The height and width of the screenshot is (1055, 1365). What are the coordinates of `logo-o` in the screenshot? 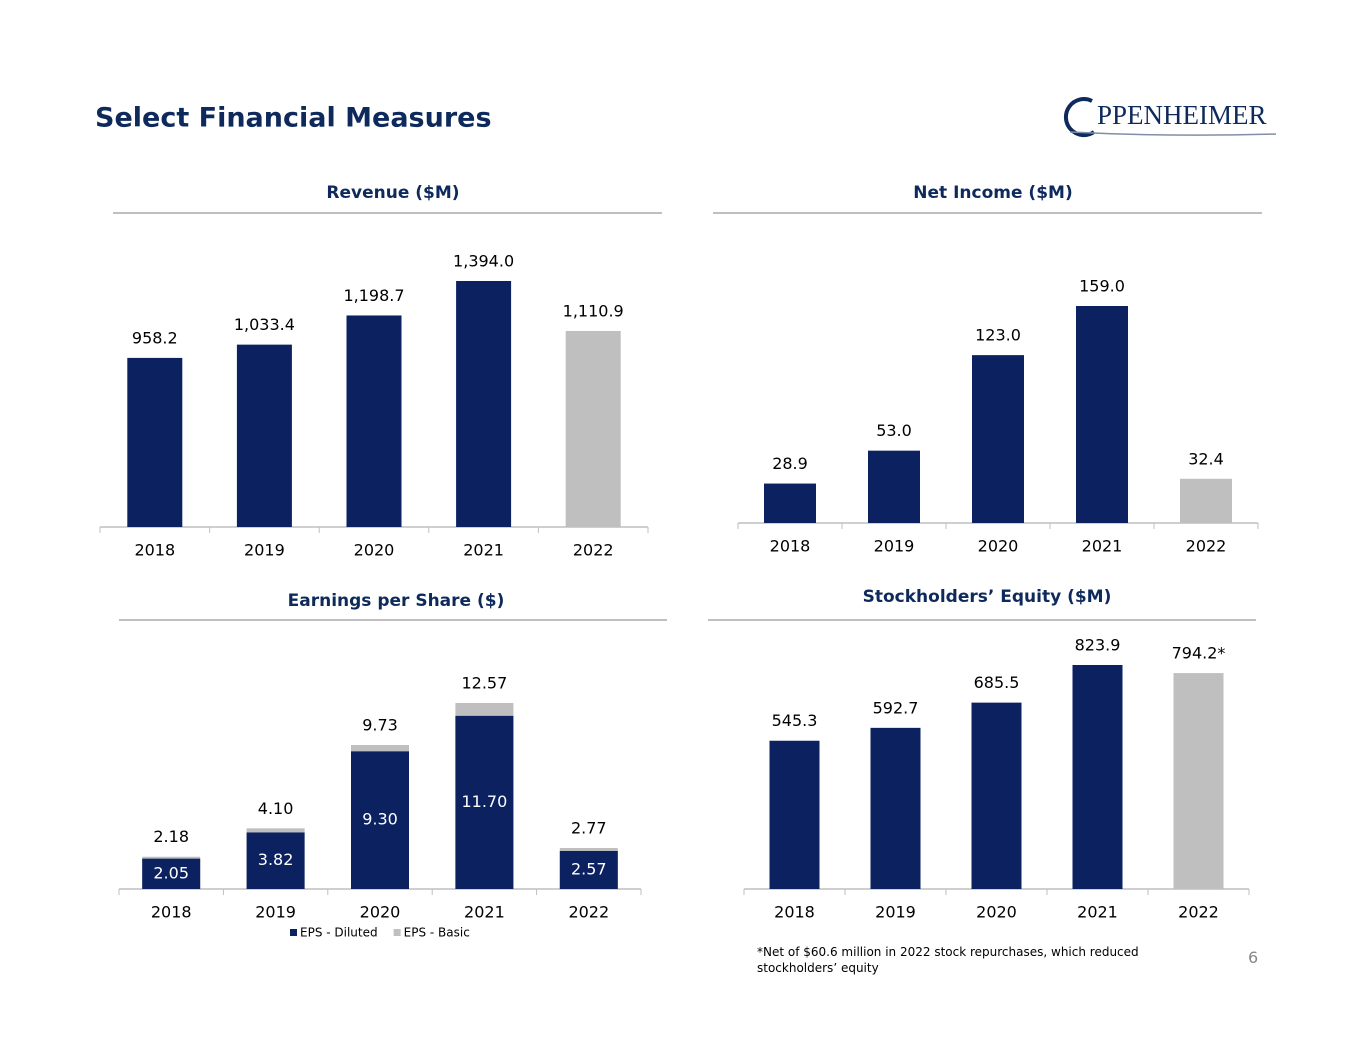 It's located at (1079, 117).